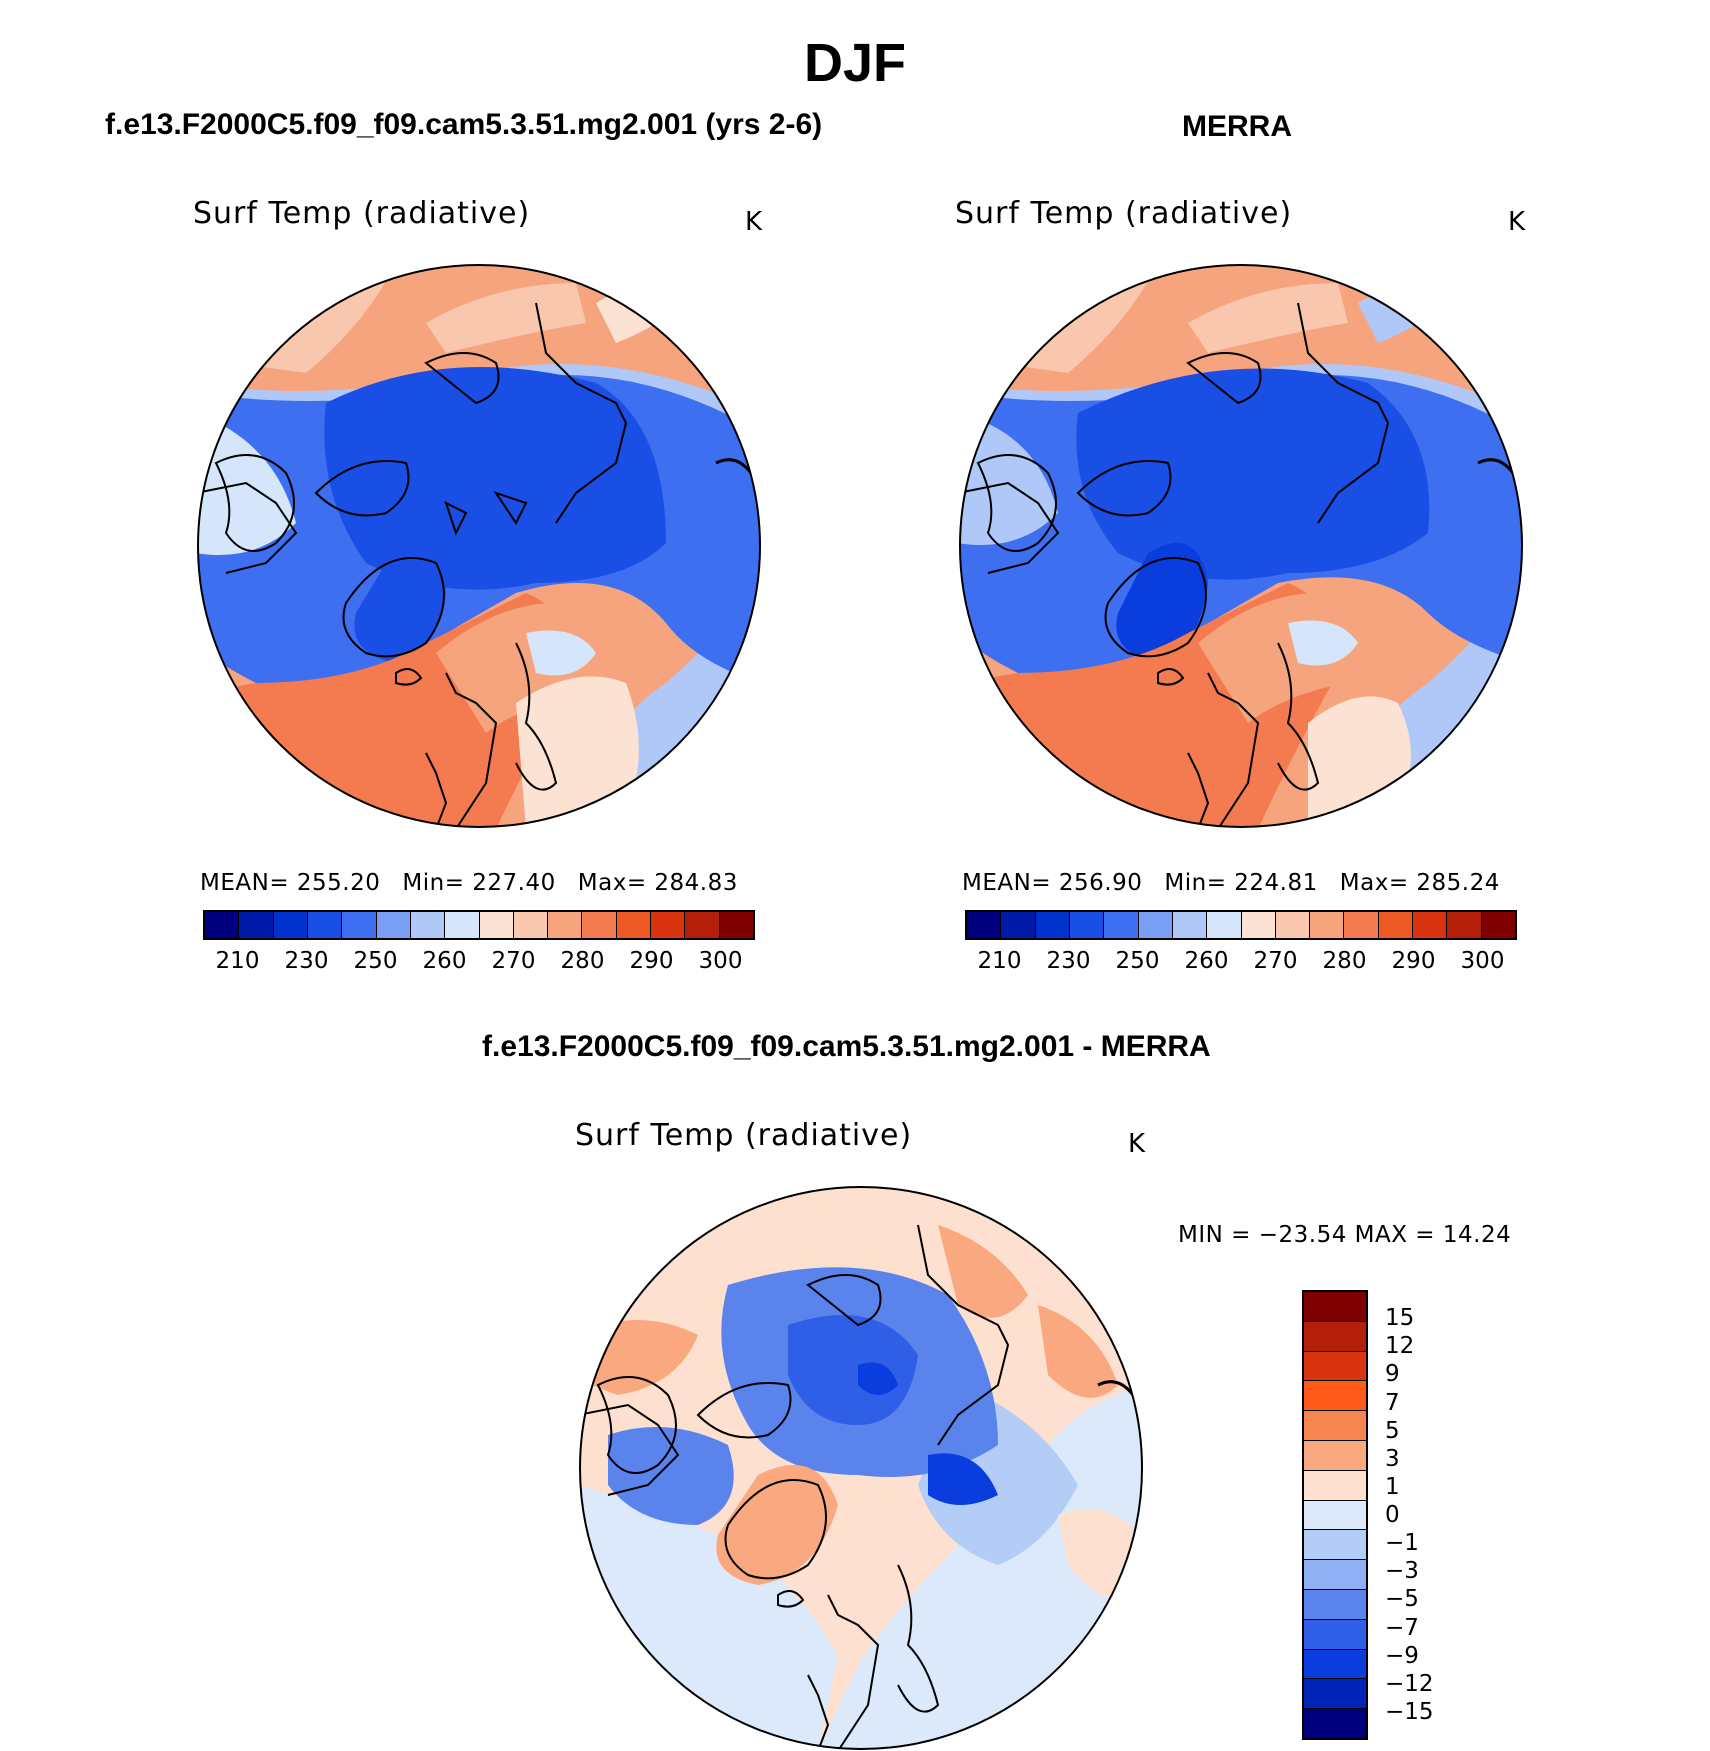 This screenshot has width=1710, height=1751. What do you see at coordinates (479, 546) in the screenshot?
I see `panel-1-polar-map` at bounding box center [479, 546].